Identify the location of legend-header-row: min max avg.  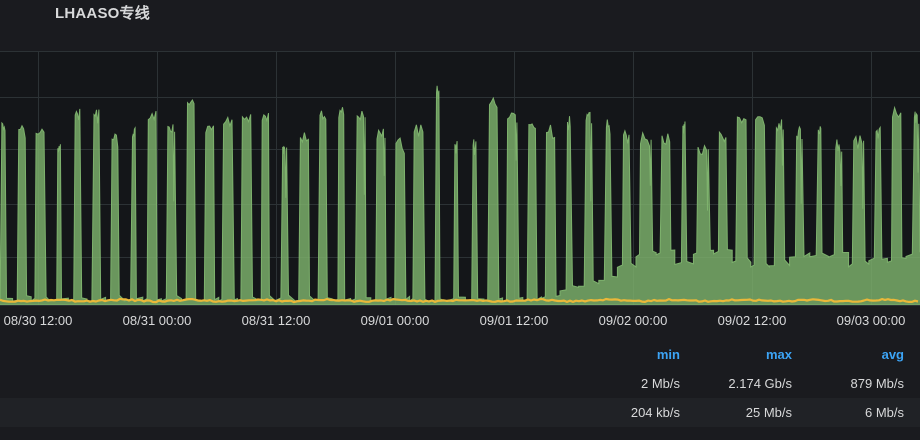
(460, 354).